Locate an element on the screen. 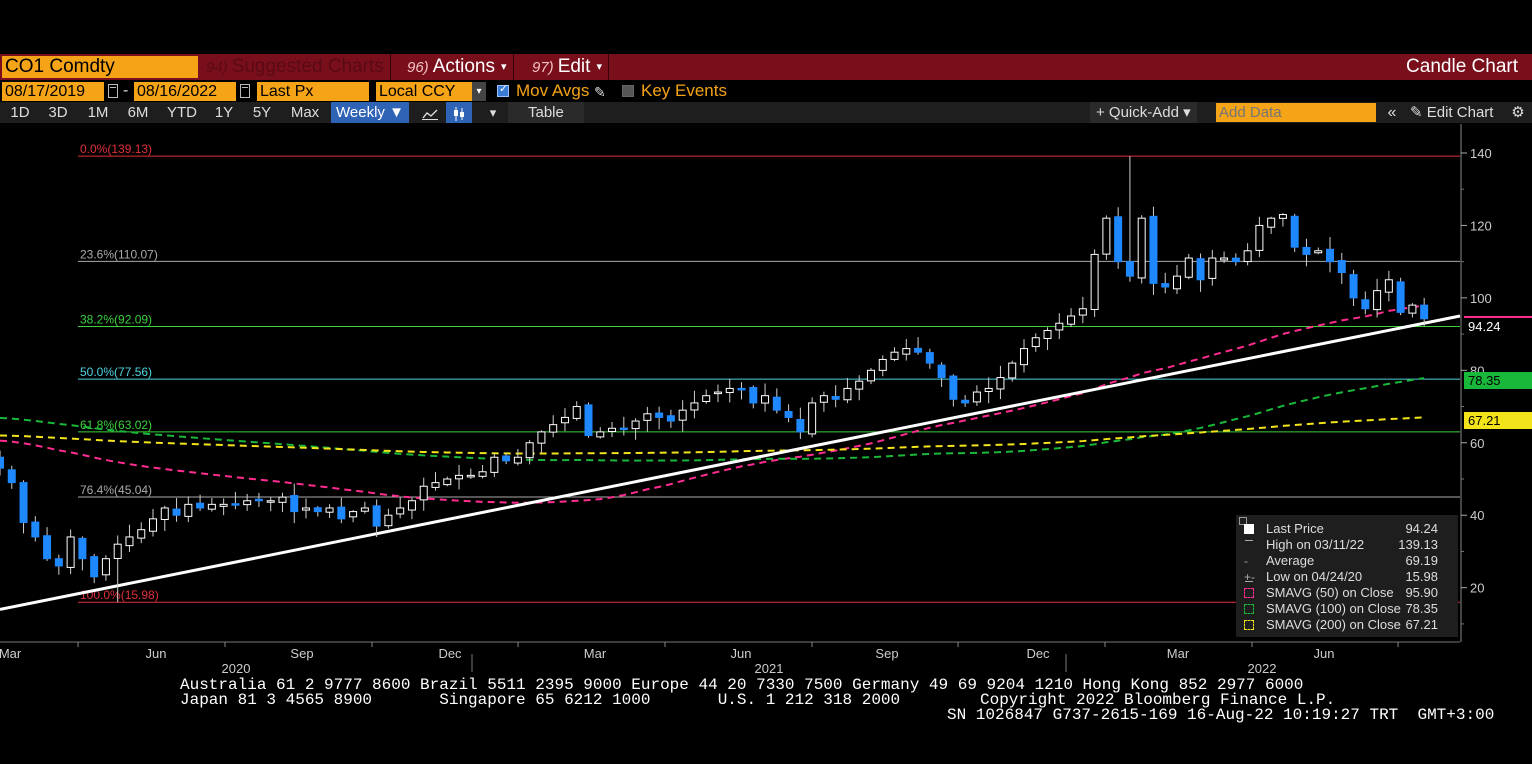  period-ytd: YTD is located at coordinates (182, 112).